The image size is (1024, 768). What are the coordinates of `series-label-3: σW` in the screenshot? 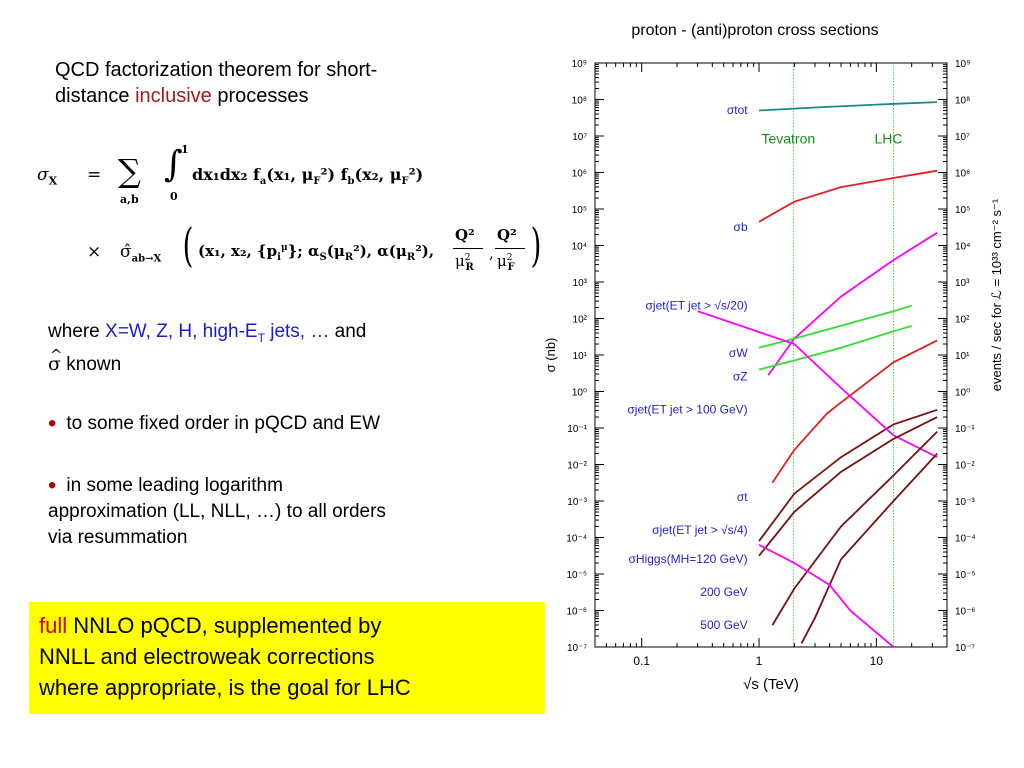 It's located at (738, 353).